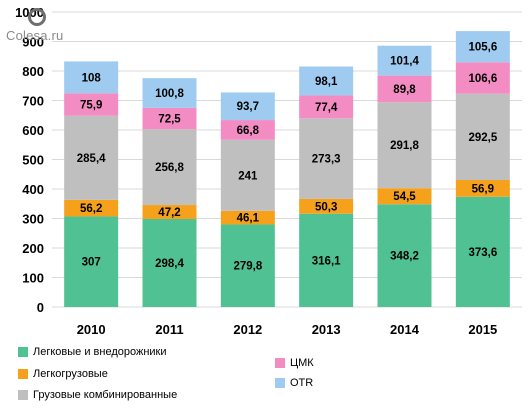  Describe the element at coordinates (70, 374) in the screenshot. I see `legend-label: Легкогрузовые` at that location.